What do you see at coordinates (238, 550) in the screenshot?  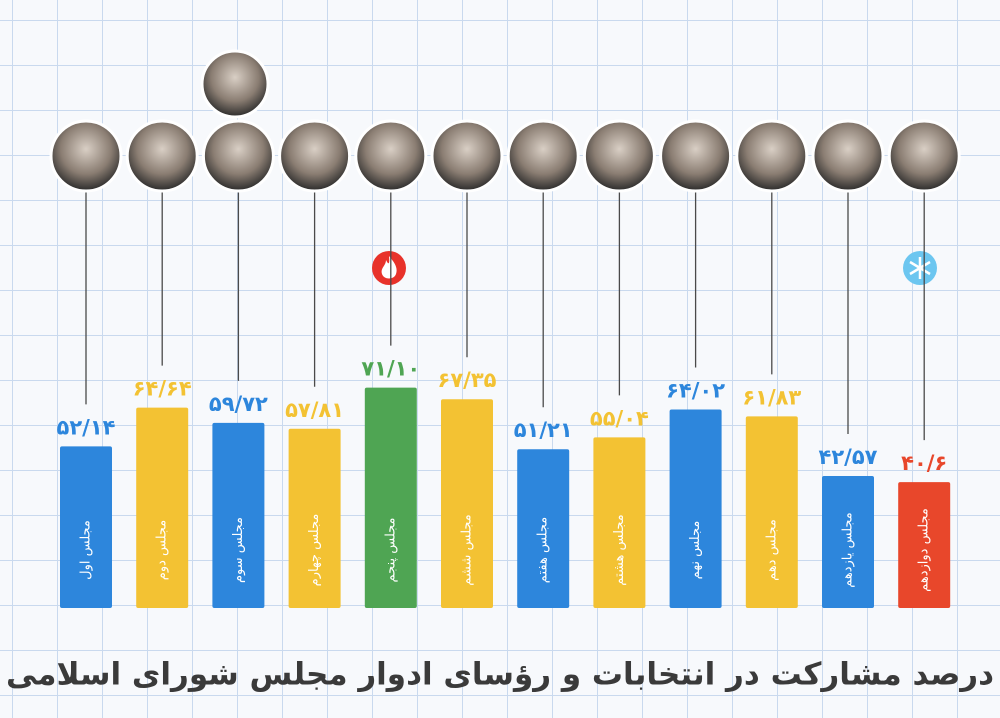 I see `x-tick-label: مجلس سوم` at bounding box center [238, 550].